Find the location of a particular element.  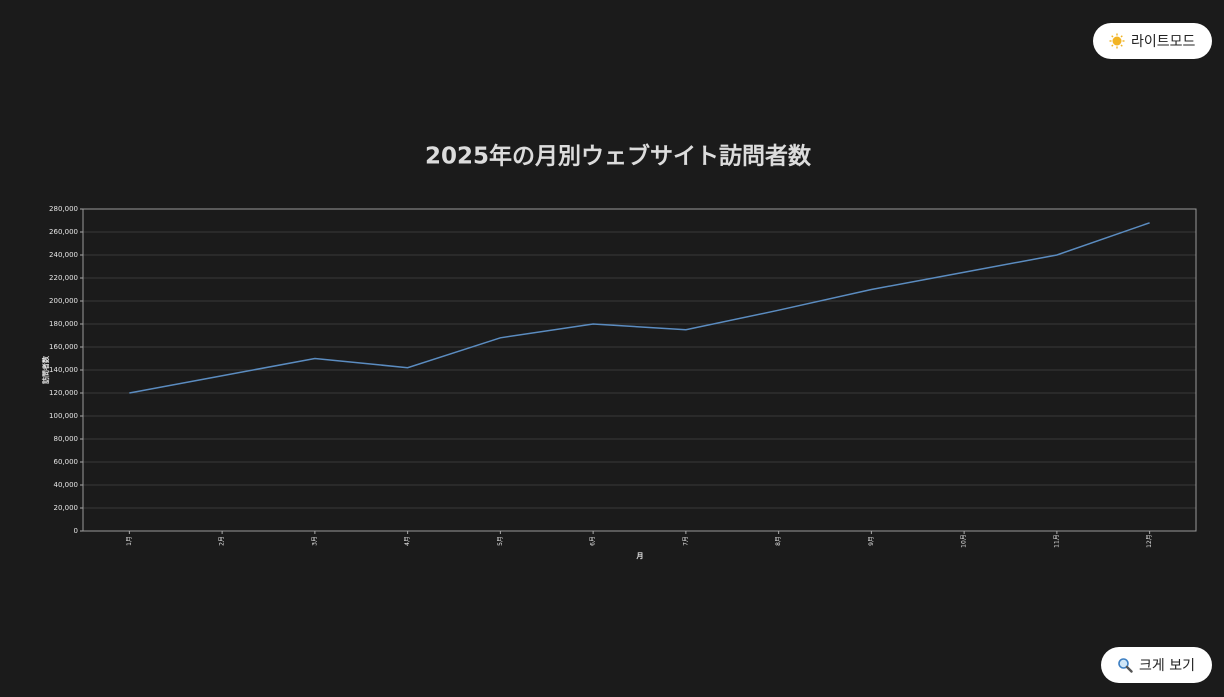

y-axis-label: 訪問者数 is located at coordinates (45, 369).